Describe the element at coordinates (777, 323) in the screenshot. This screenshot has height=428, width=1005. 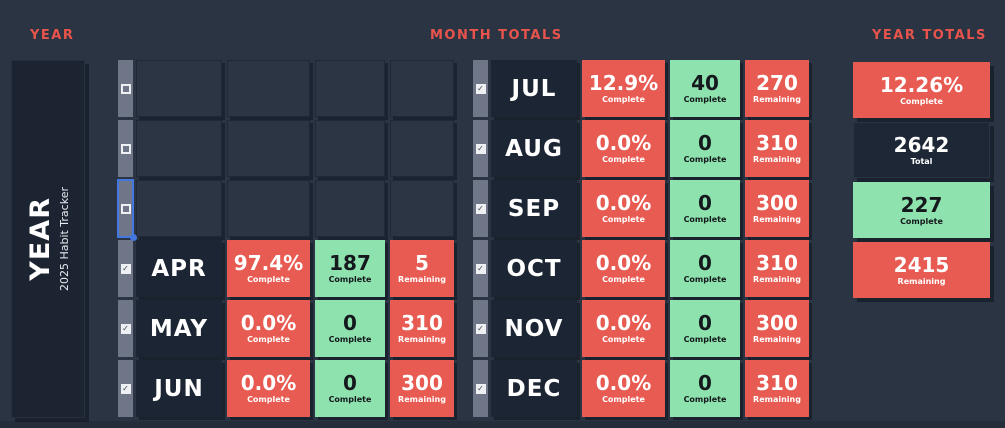
I see `month-remaining-value: 300` at that location.